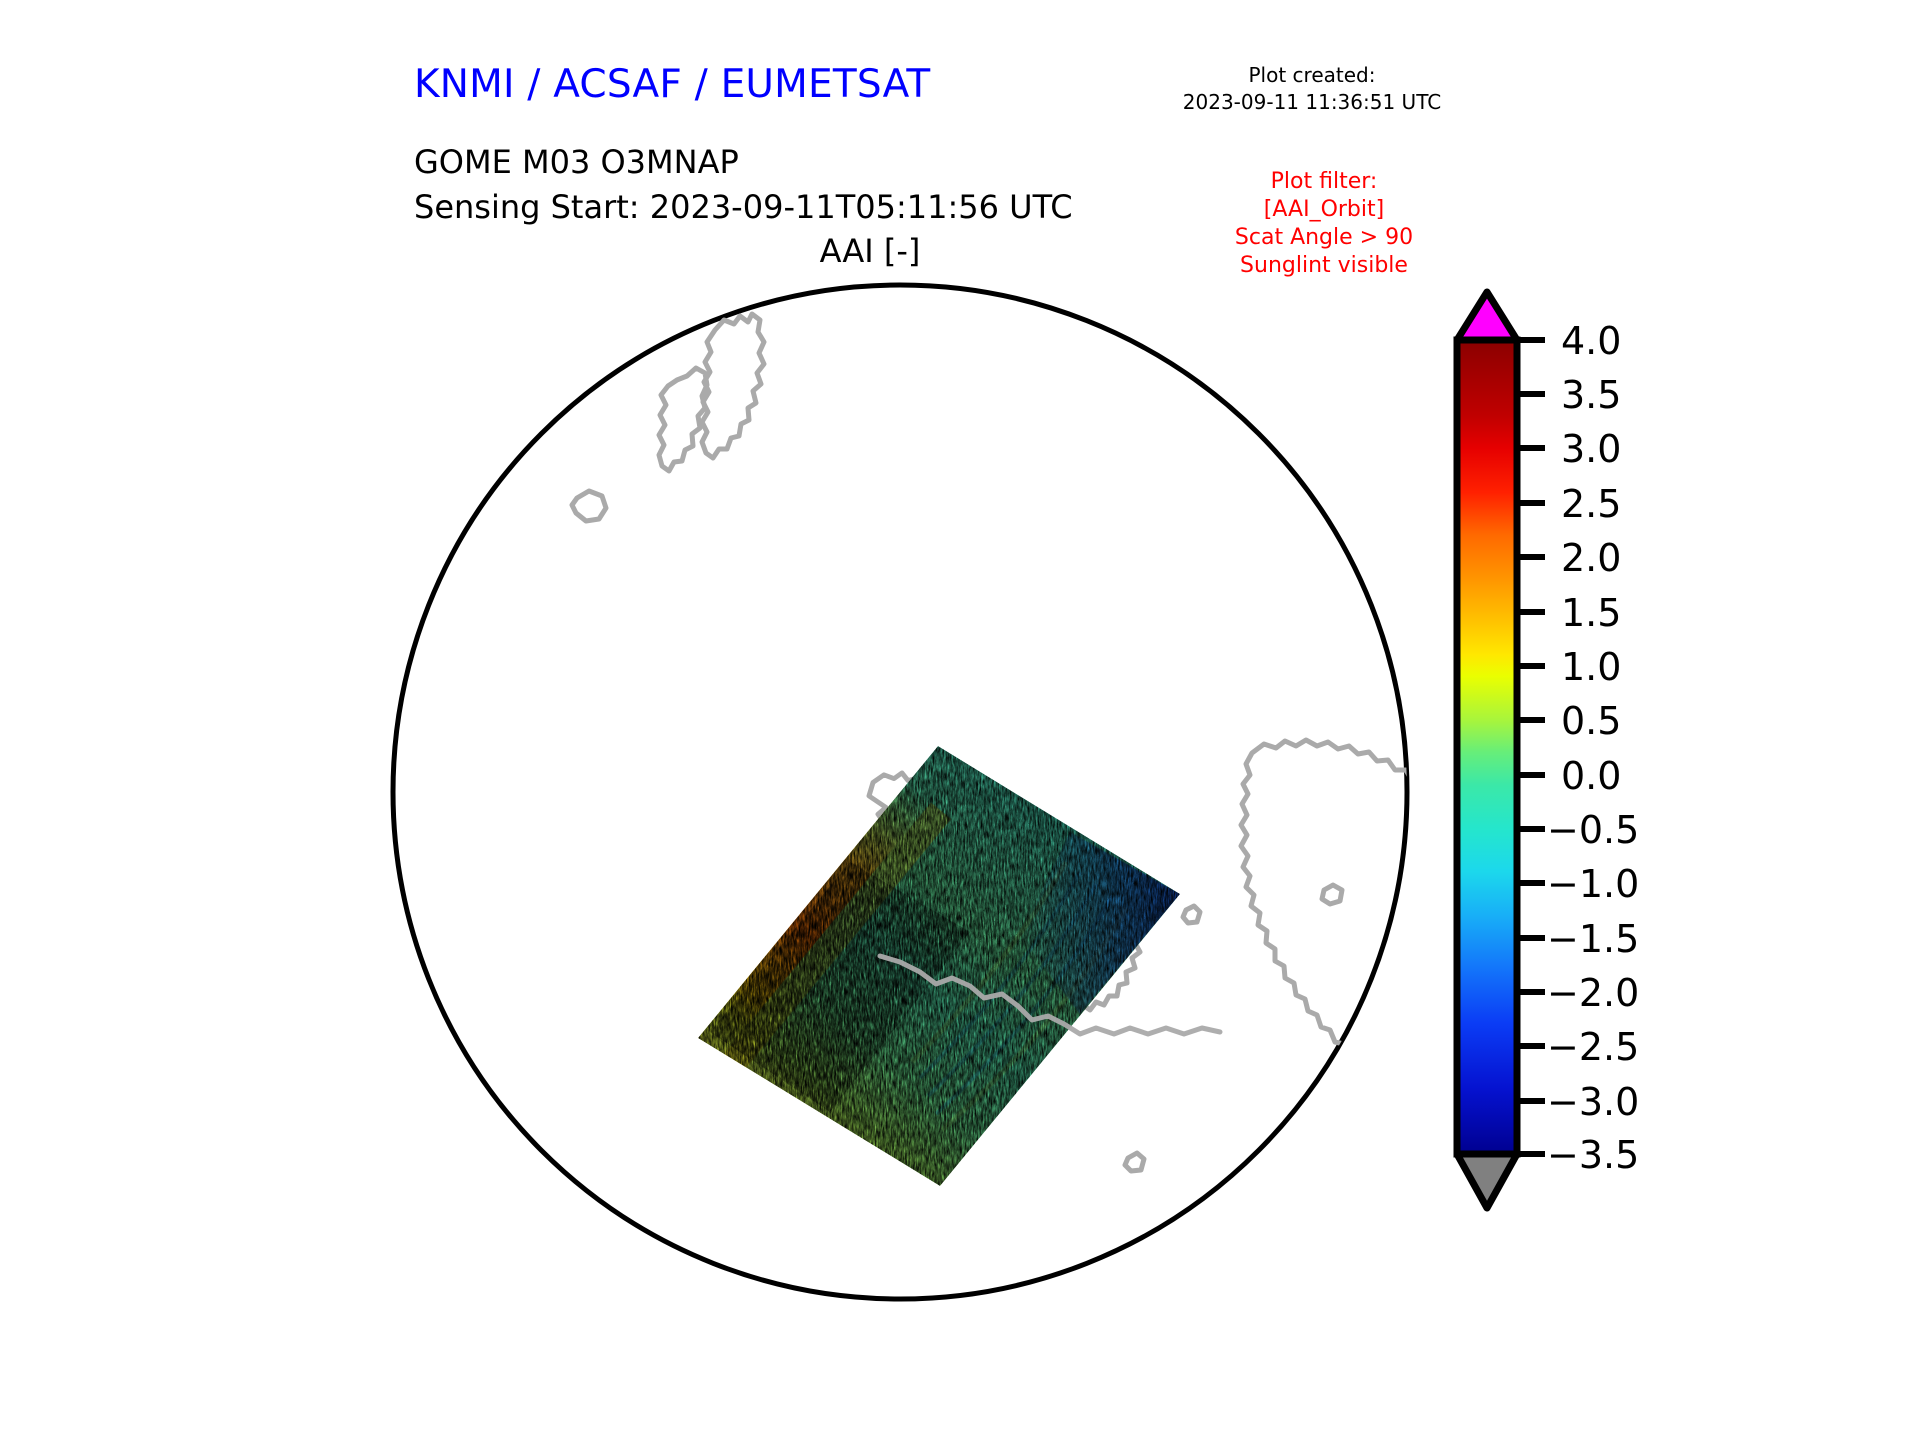 Image resolution: width=1920 pixels, height=1440 pixels. Describe the element at coordinates (1591, 721) in the screenshot. I see `cbar-label-7: 0.5` at that location.